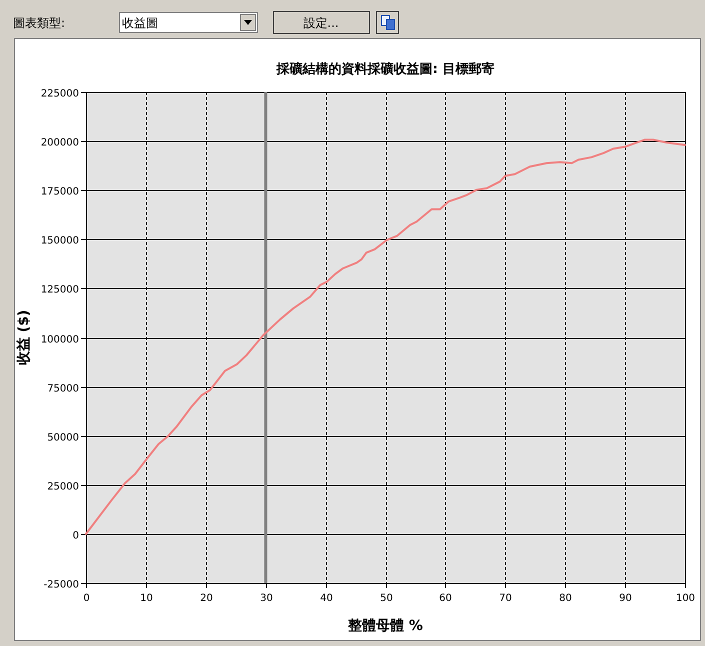  Describe the element at coordinates (63, 487) in the screenshot. I see `y-tick-label: 25000` at that location.